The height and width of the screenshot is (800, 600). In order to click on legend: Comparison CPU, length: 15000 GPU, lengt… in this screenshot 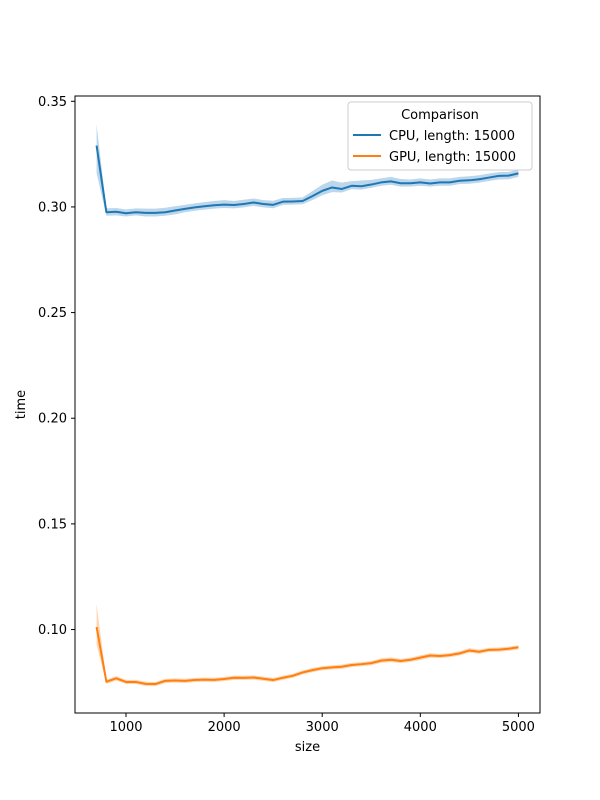, I will do `click(440, 136)`.